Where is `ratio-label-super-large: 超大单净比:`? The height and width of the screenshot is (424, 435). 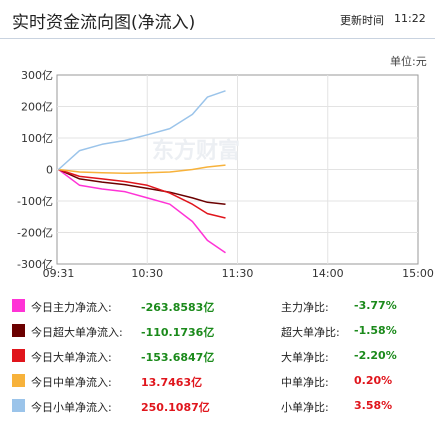 ratio-label-super-large: 超大单净比: is located at coordinates (310, 332).